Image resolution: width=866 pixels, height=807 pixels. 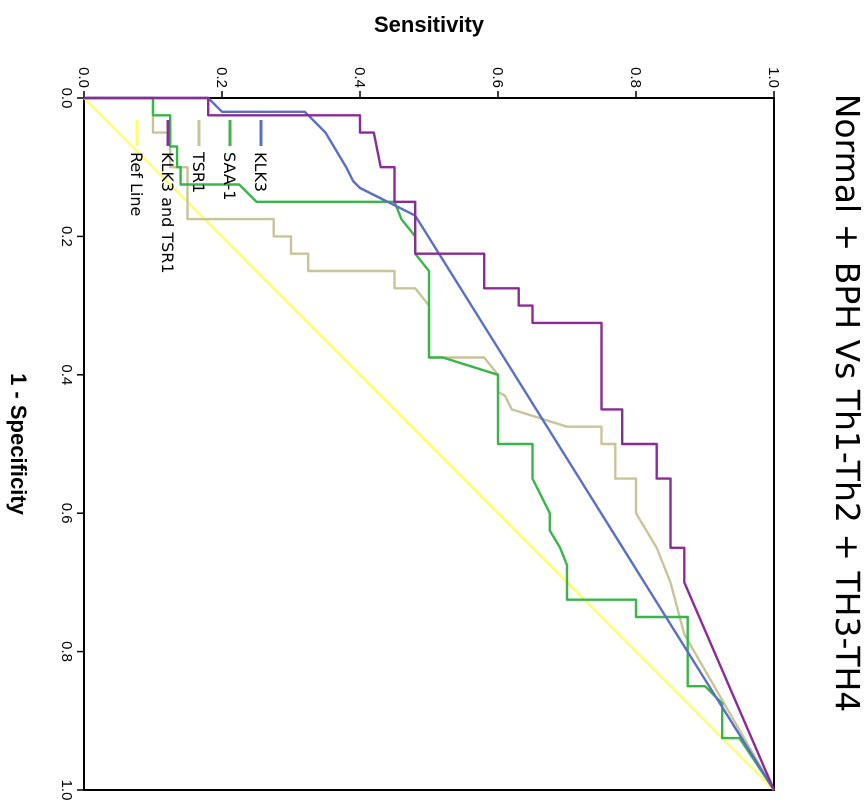 What do you see at coordinates (260, 172) in the screenshot?
I see `legend-label-klk3: KLK3` at bounding box center [260, 172].